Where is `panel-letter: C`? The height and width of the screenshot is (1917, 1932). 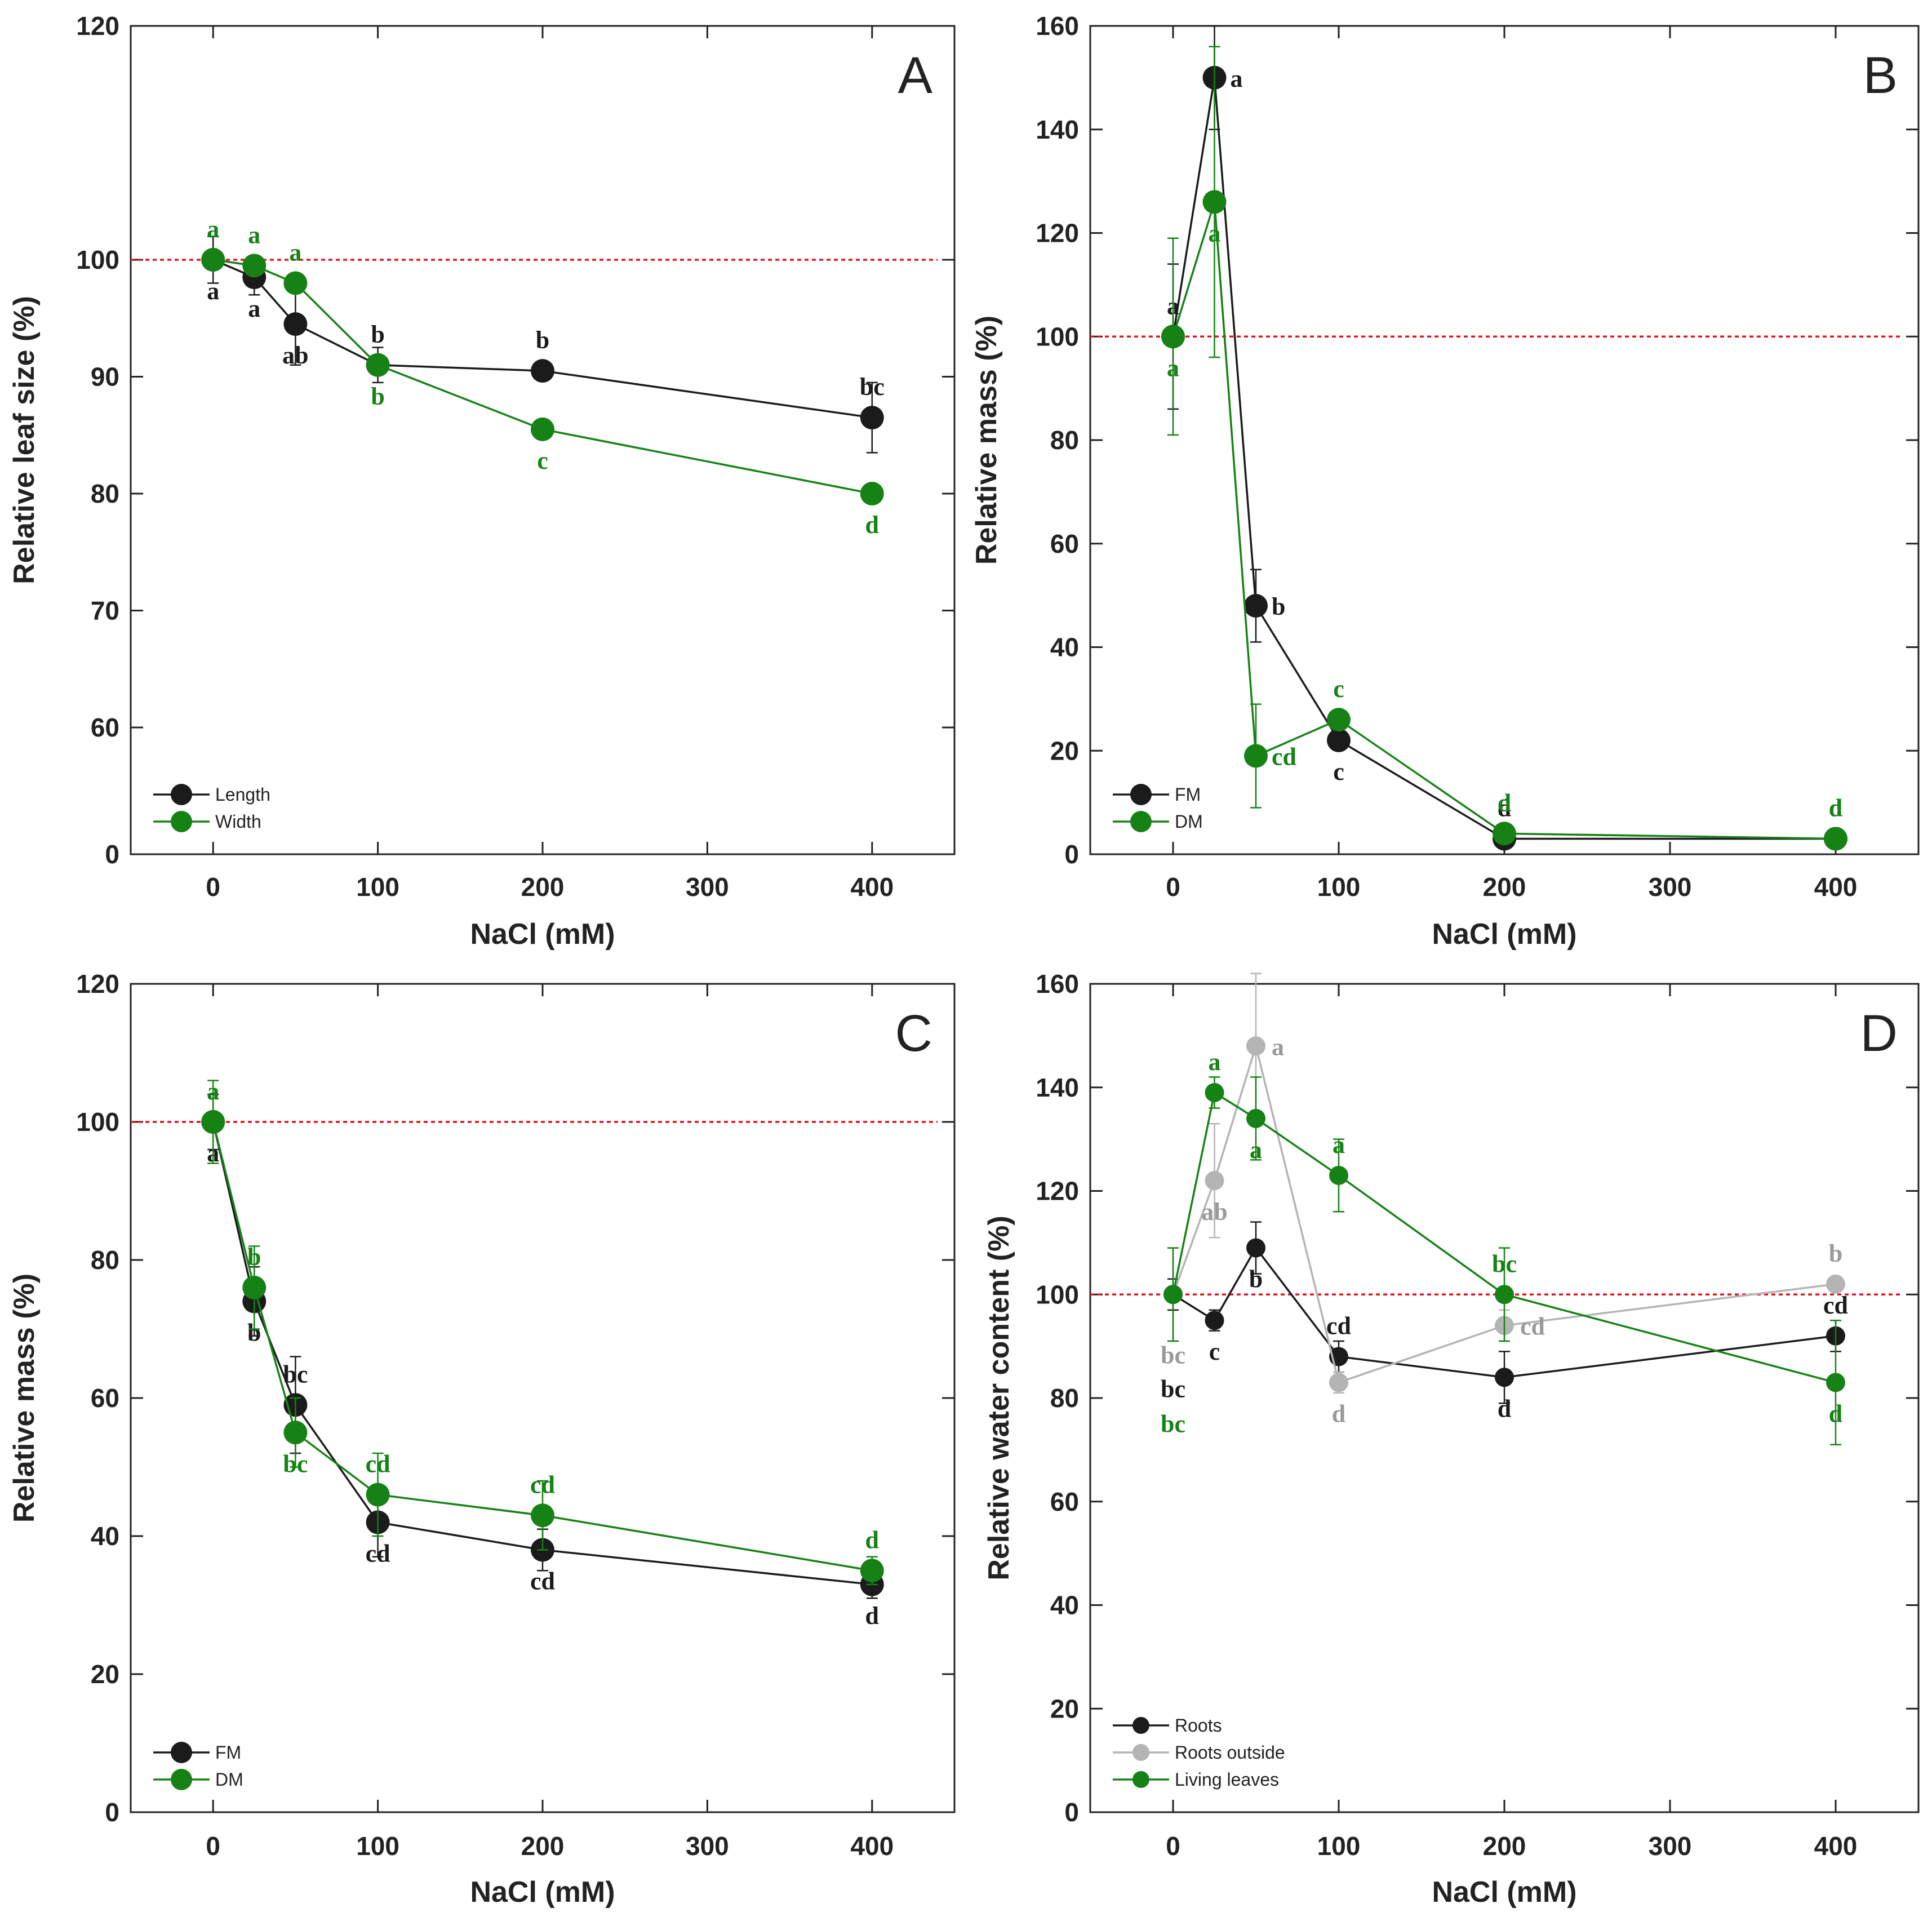
panel-letter: C is located at coordinates (913, 1033).